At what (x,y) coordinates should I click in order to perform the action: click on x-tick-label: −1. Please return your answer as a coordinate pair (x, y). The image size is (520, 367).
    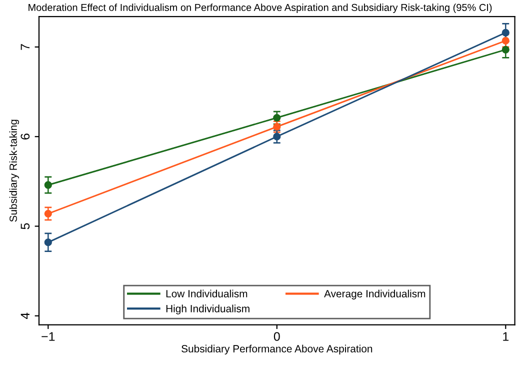
    Looking at the image, I should click on (48, 336).